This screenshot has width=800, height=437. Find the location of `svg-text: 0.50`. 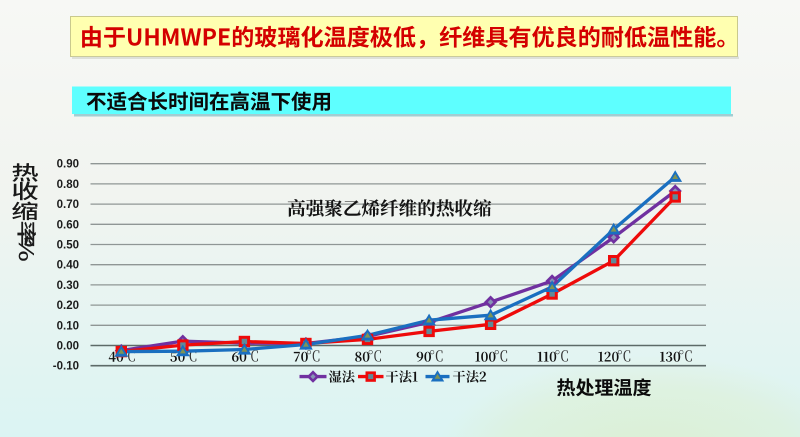

svg-text: 0.50 is located at coordinates (68, 246).